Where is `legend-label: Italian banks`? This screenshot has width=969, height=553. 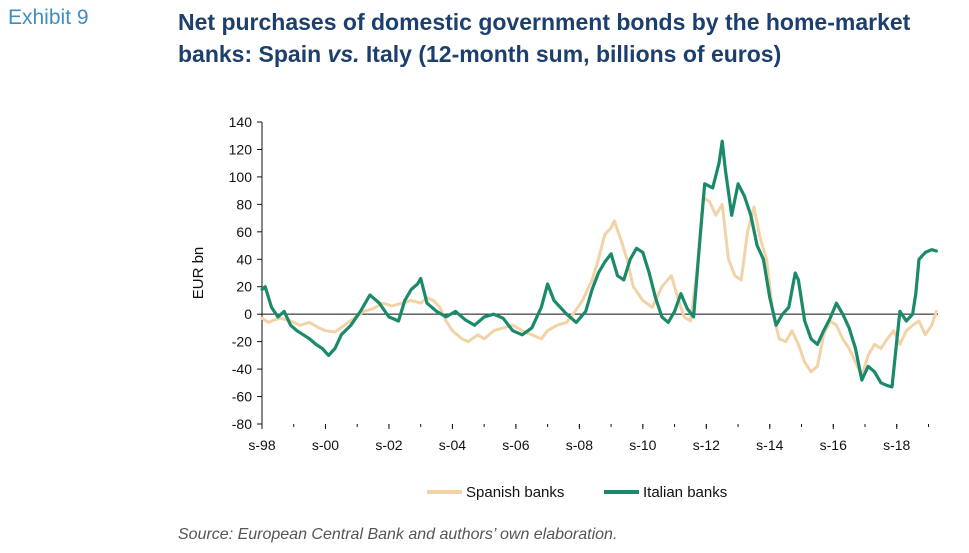
legend-label: Italian banks is located at coordinates (685, 492).